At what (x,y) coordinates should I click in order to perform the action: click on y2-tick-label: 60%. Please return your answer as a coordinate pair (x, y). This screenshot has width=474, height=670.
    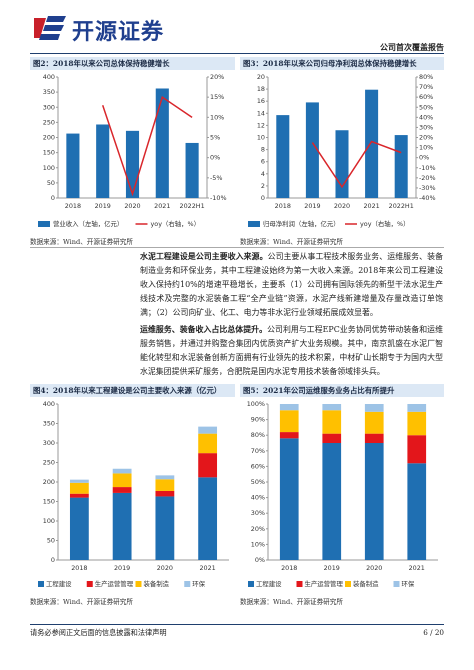
    Looking at the image, I should click on (426, 97).